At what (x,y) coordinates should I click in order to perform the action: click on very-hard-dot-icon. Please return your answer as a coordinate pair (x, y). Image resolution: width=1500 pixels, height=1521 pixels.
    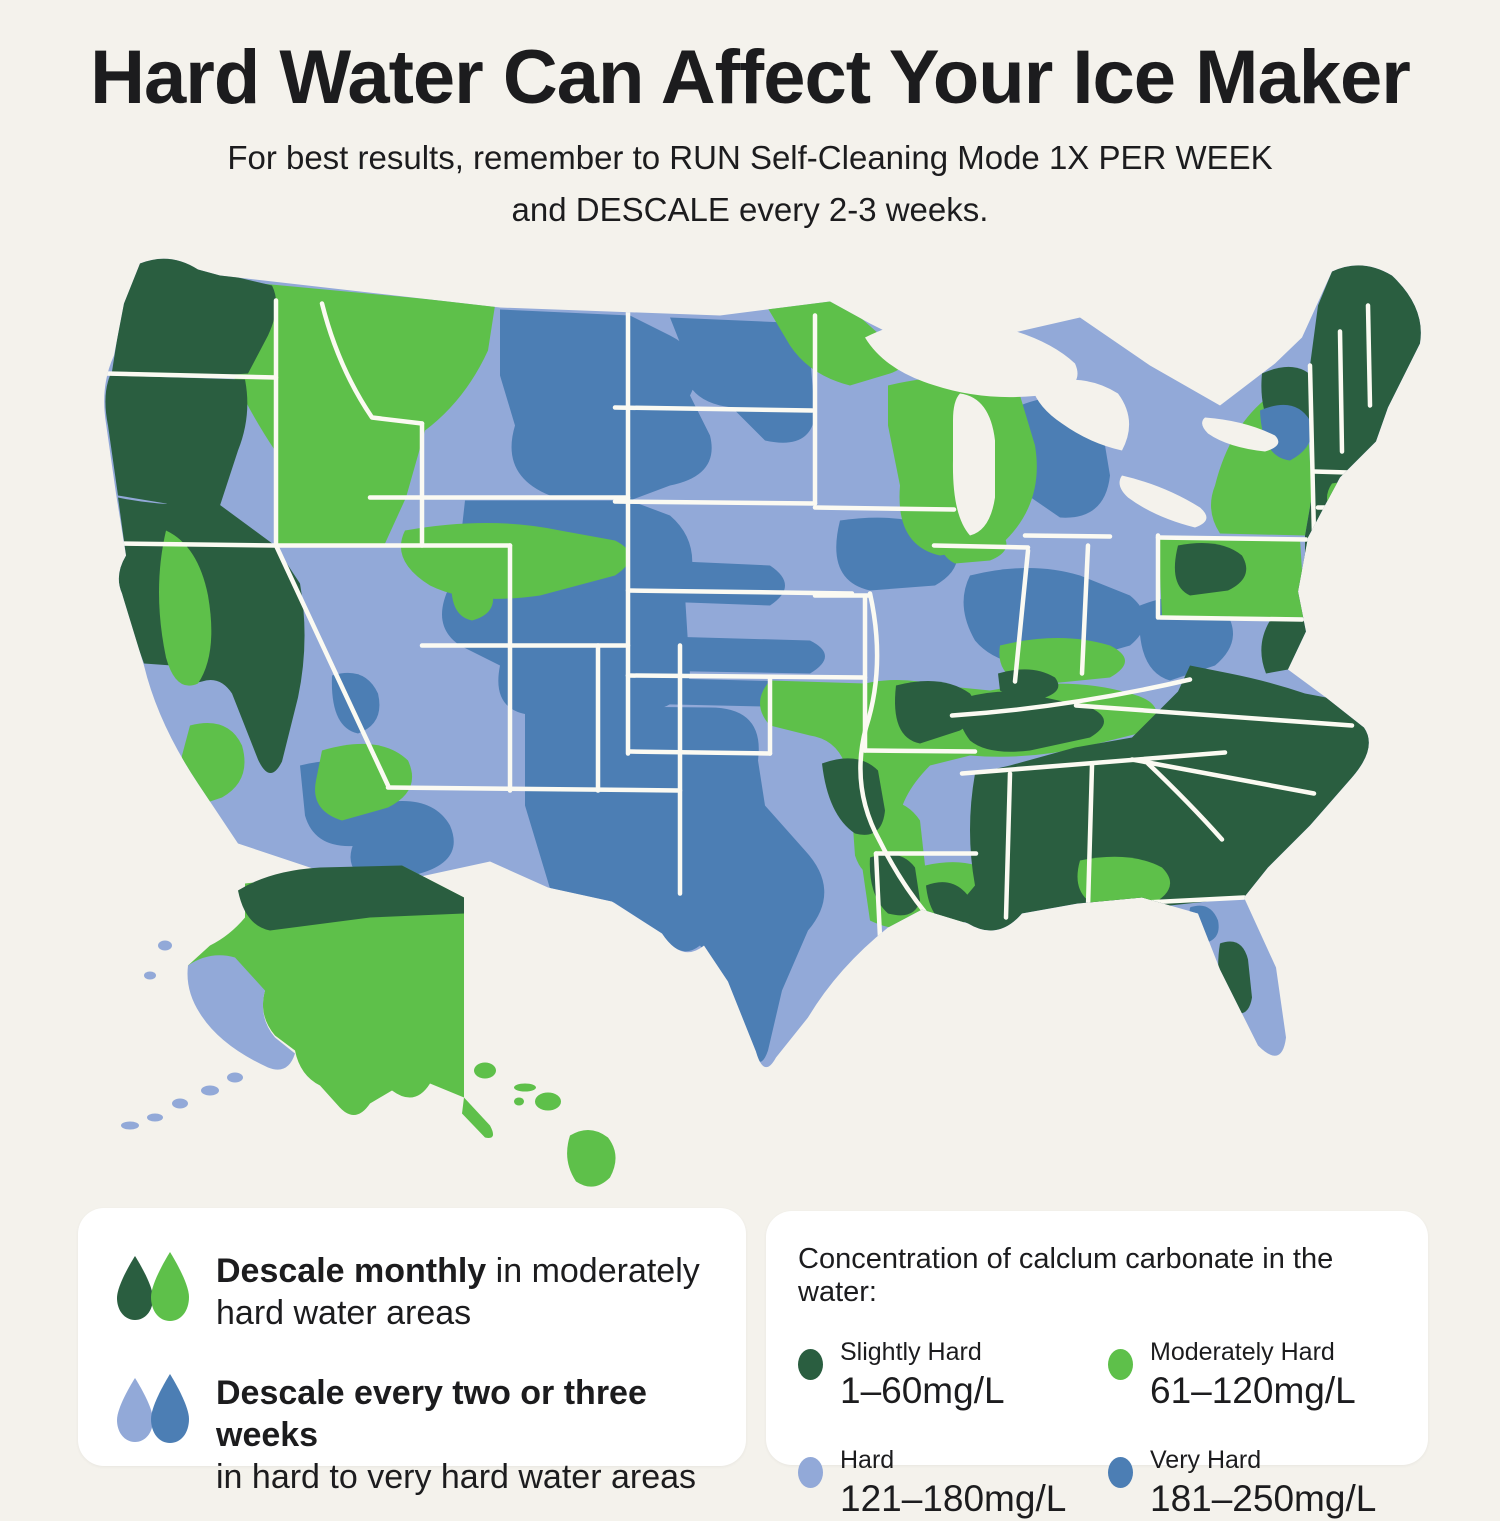
    Looking at the image, I should click on (1120, 1472).